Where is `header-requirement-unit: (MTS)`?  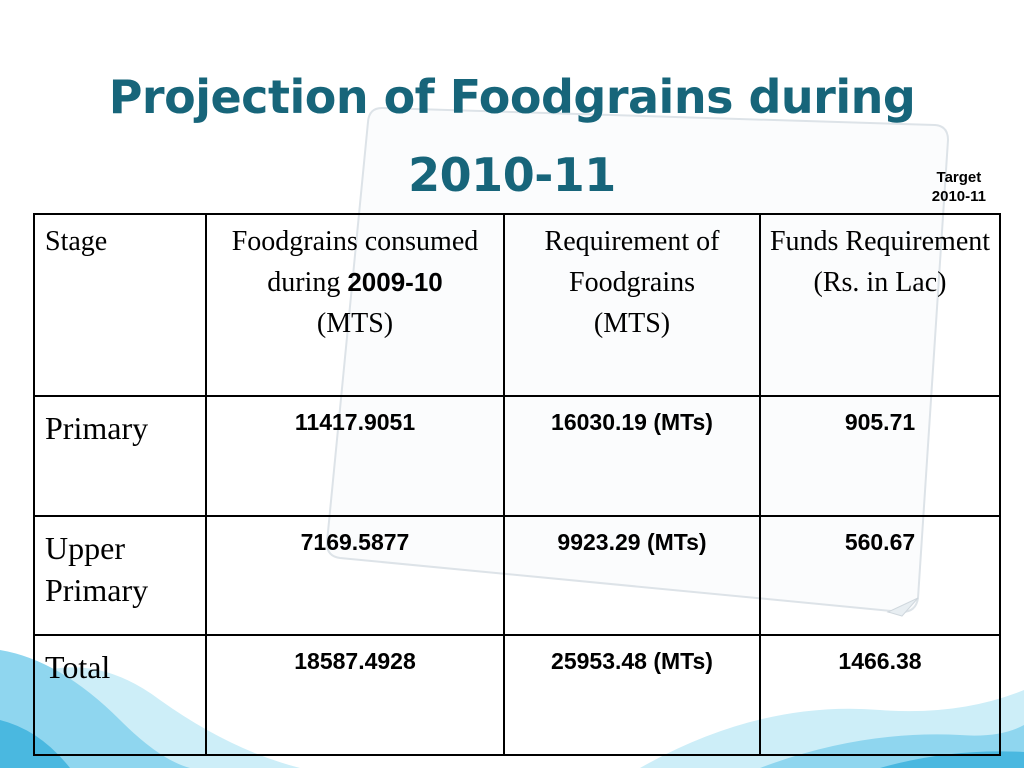 header-requirement-unit: (MTS) is located at coordinates (632, 323).